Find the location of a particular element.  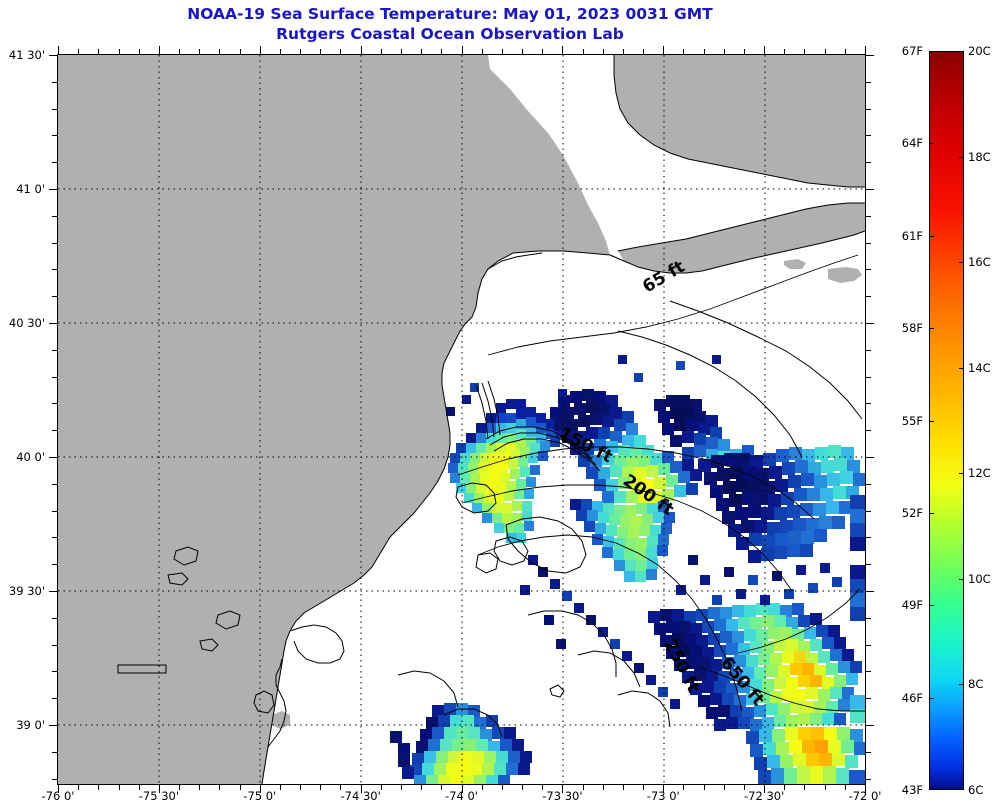

x-axis-label-8: -72 0' is located at coordinates (865, 796).